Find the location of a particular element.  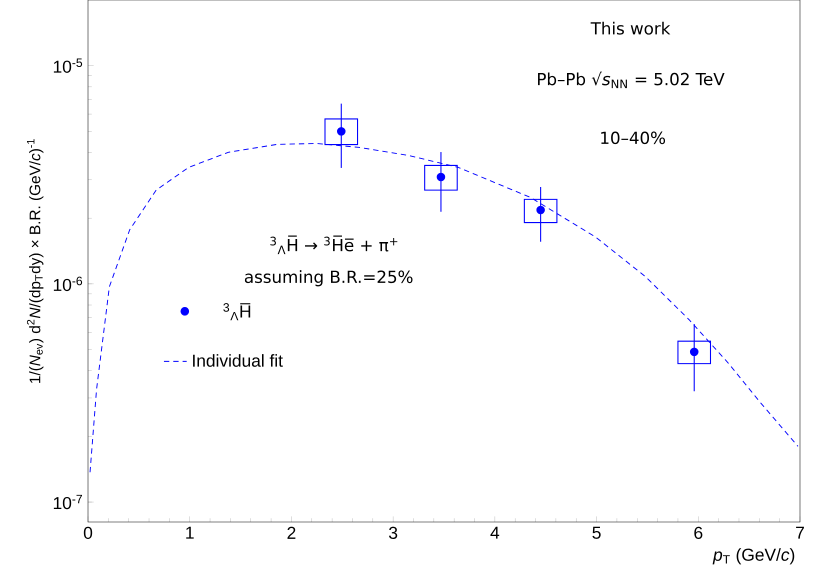

annotation: This work is located at coordinates (630, 28).